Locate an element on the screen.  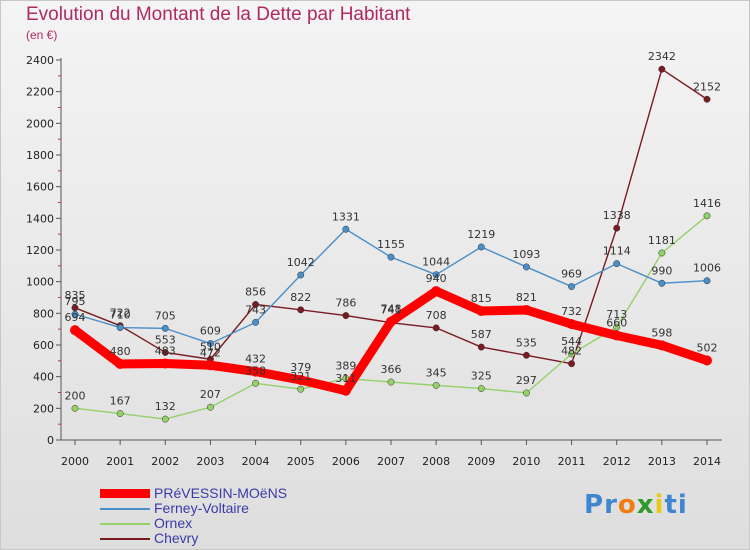
x-tick-label: 2011 is located at coordinates (572, 461).